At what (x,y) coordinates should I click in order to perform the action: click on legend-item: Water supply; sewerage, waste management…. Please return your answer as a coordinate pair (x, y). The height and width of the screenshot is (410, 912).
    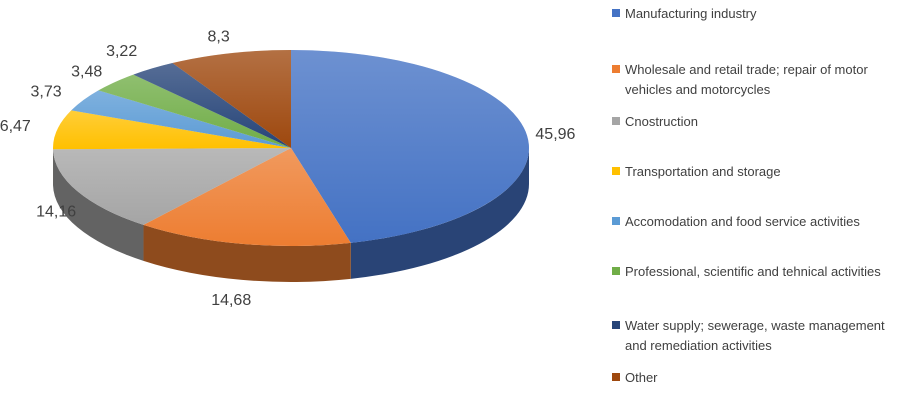
    Looking at the image, I should click on (760, 336).